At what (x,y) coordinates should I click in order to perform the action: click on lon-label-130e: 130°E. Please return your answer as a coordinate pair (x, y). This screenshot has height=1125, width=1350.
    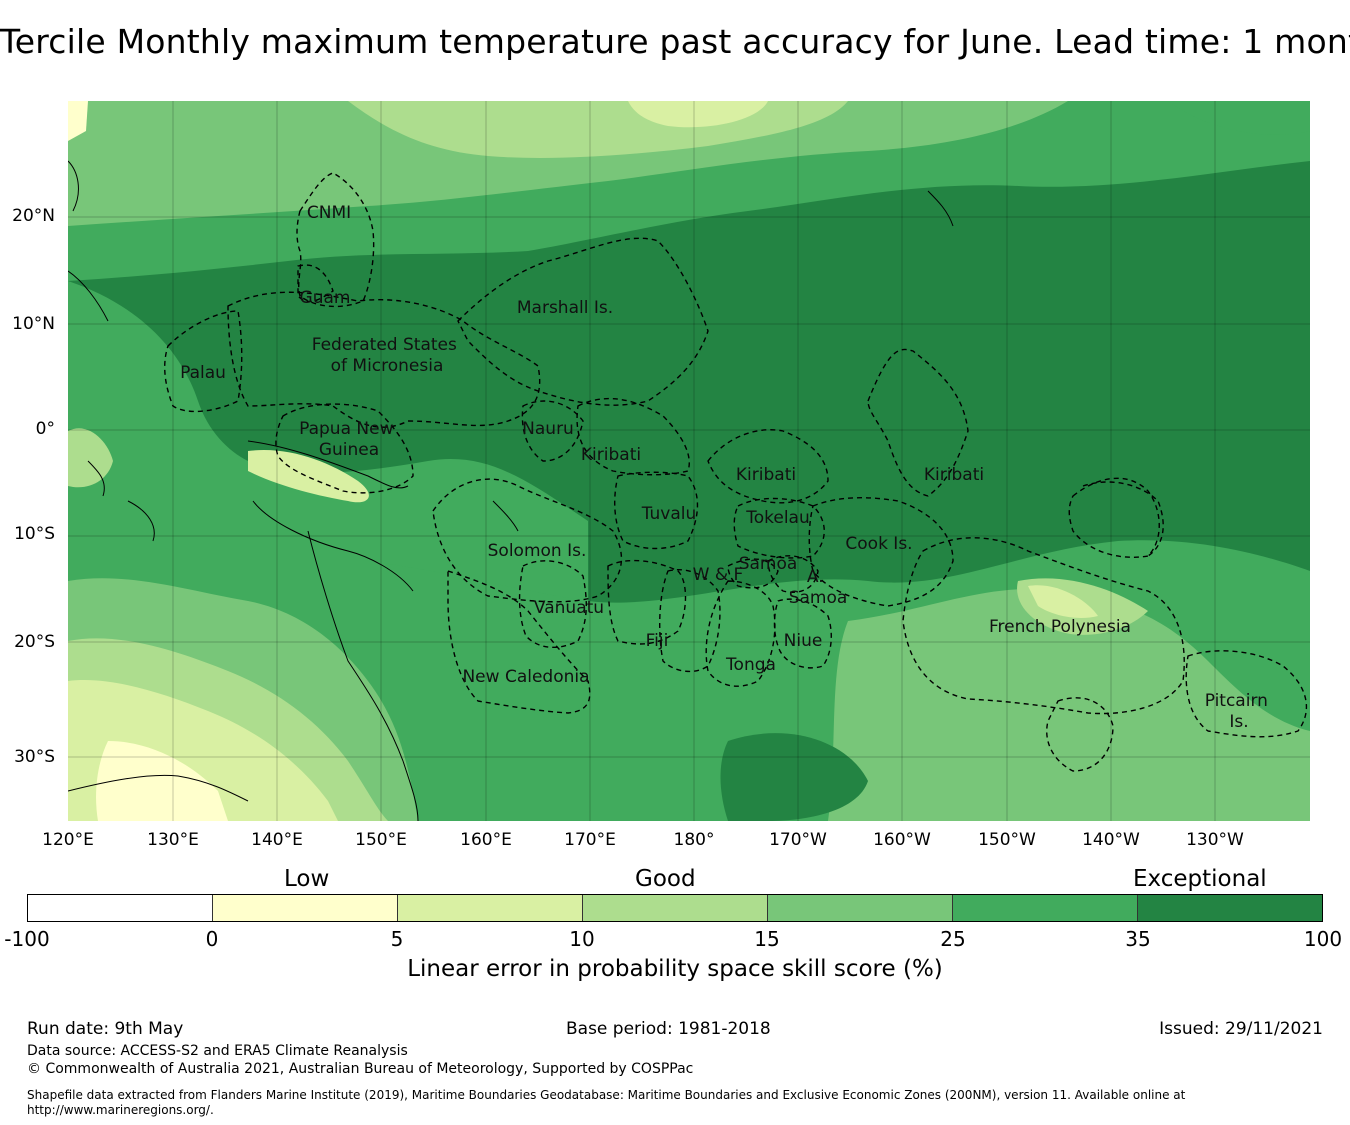
    Looking at the image, I should click on (173, 840).